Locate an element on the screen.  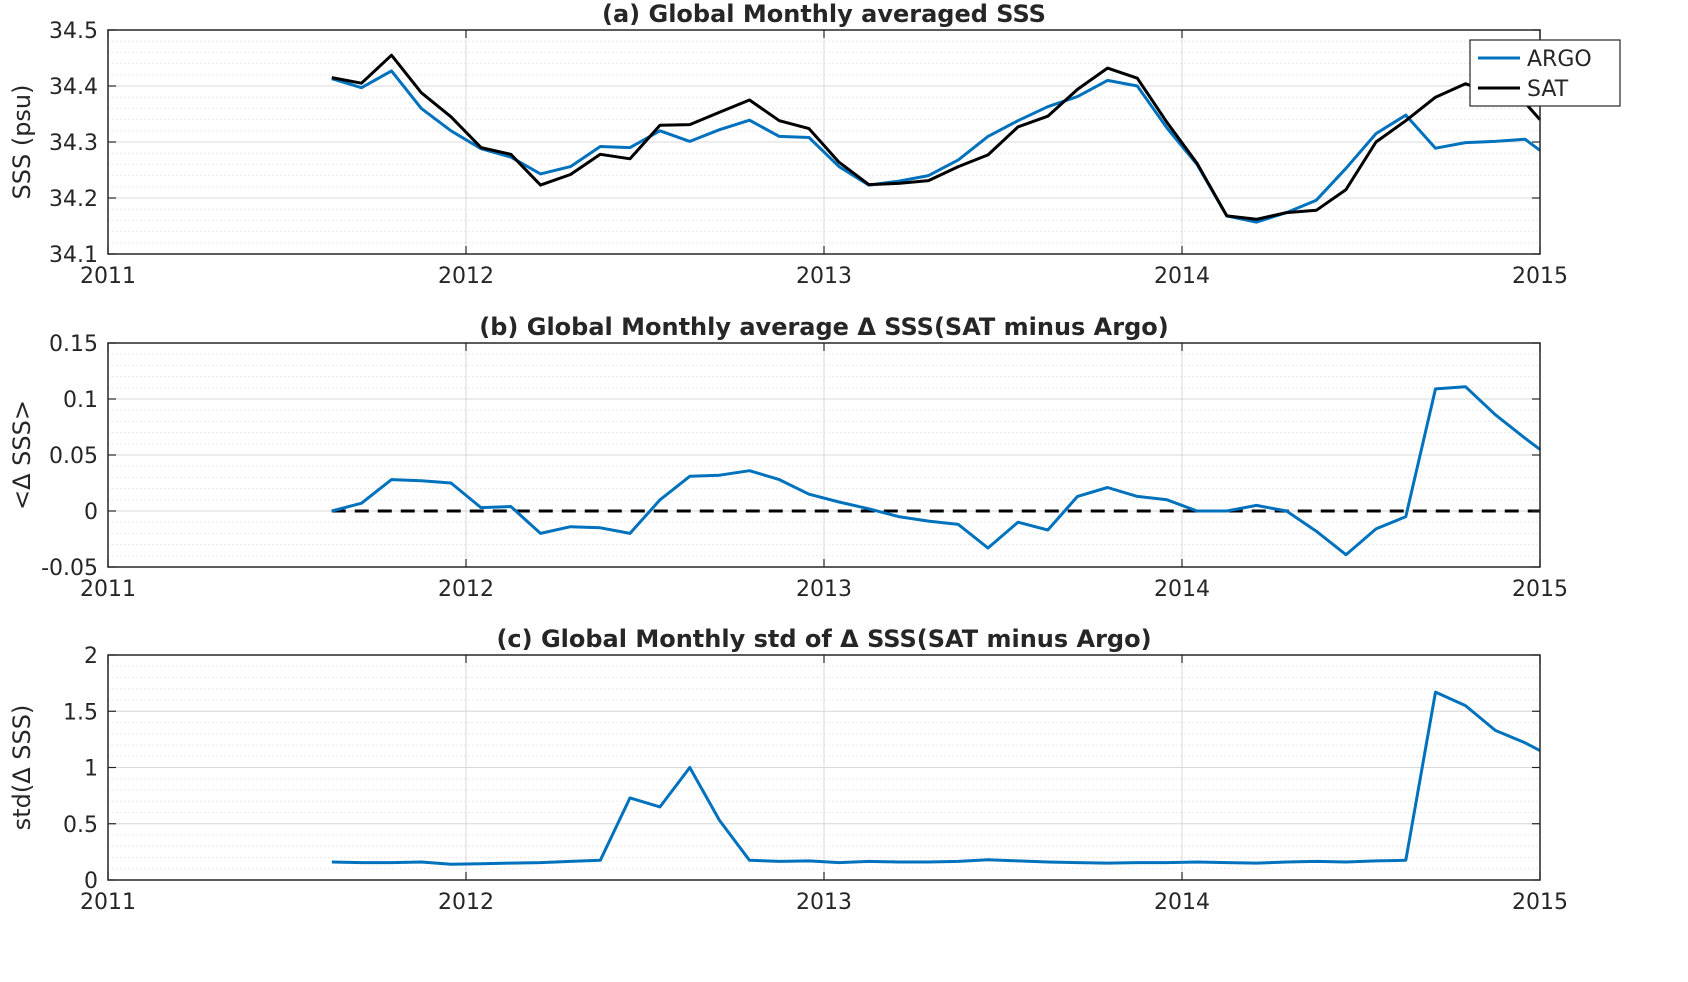
legend-box is located at coordinates (1545, 73).